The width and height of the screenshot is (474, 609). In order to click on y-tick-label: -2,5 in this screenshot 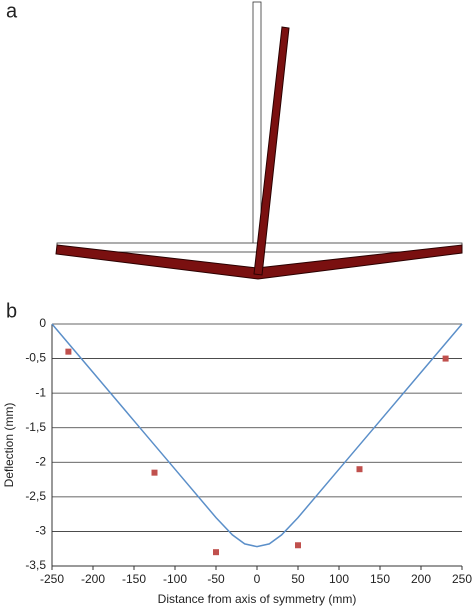, I will do `click(35, 496)`.